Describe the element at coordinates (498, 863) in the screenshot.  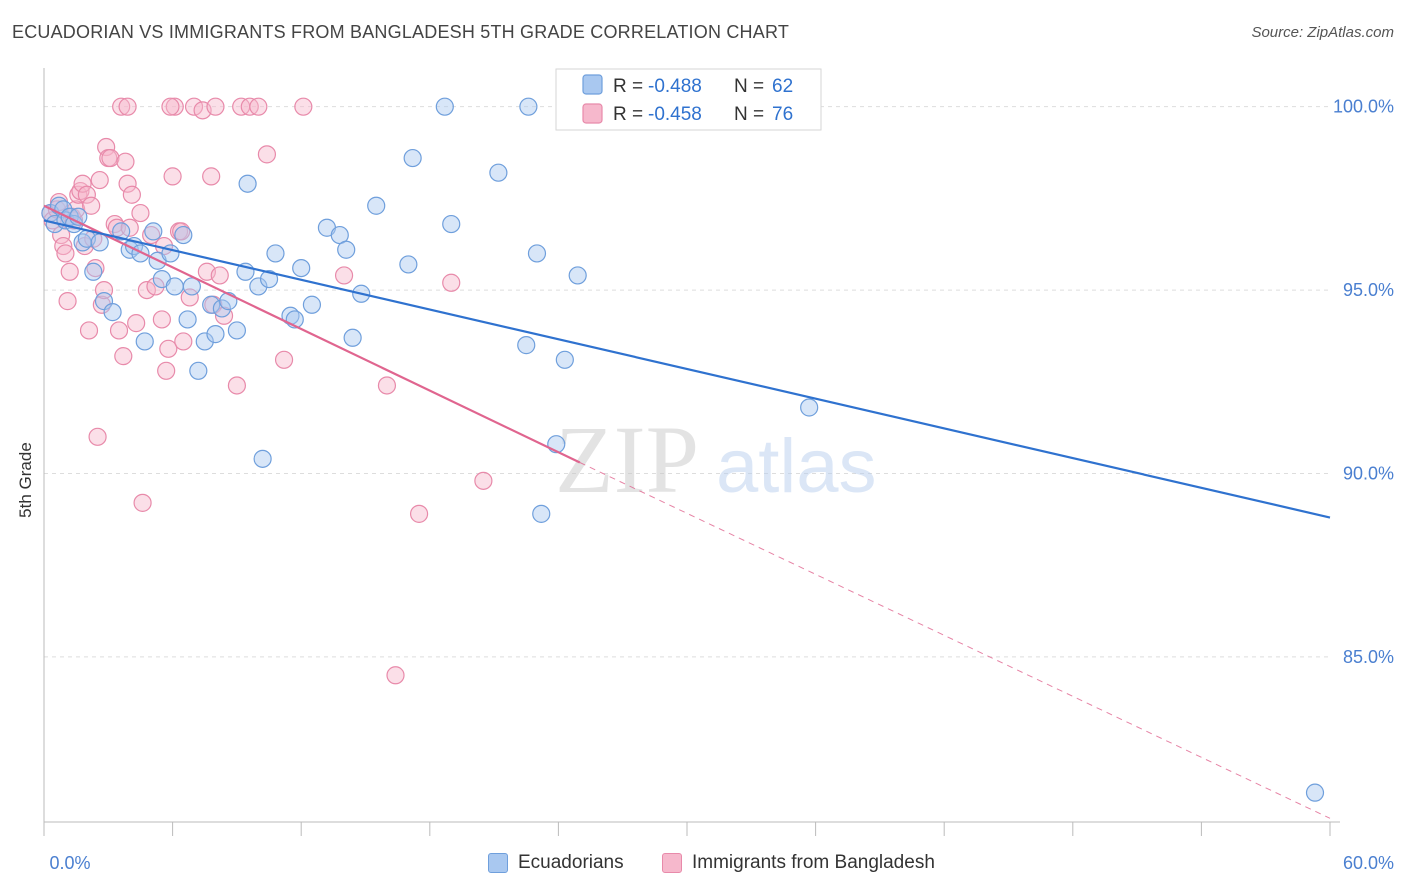
I see `ecuadorians-swatch` at that location.